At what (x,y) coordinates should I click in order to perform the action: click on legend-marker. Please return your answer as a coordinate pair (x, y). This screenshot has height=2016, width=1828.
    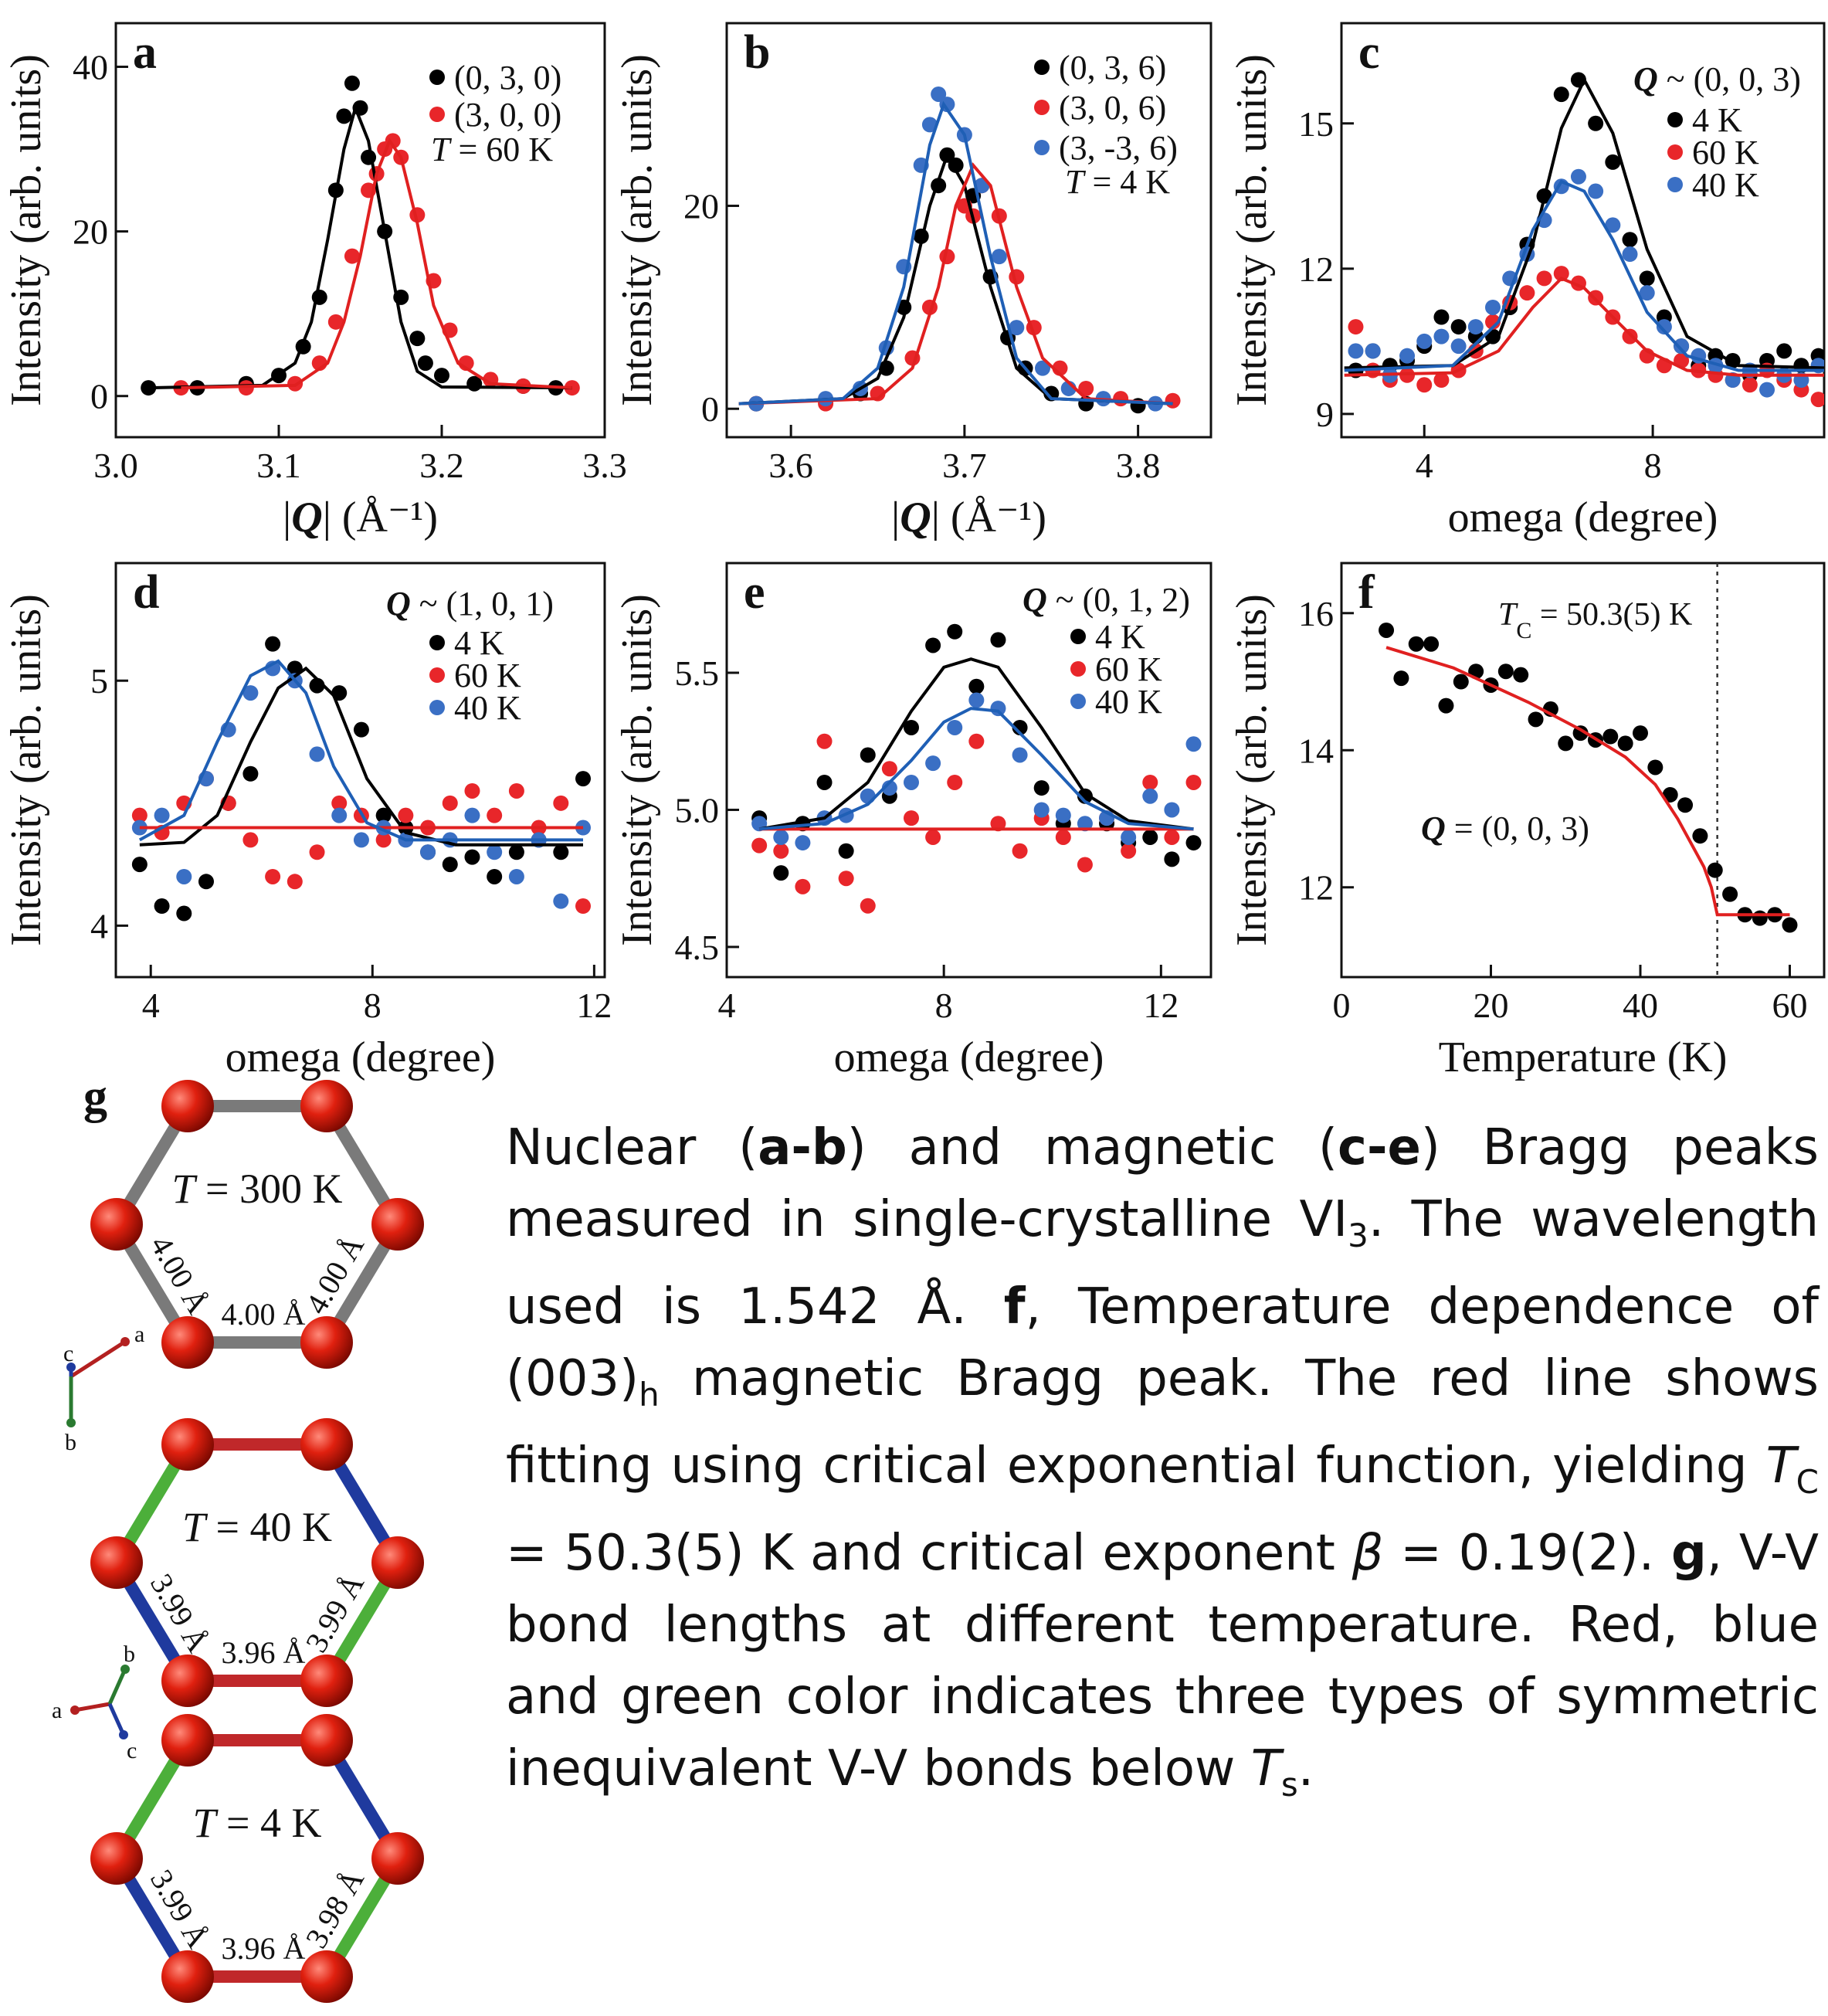
    Looking at the image, I should click on (1042, 107).